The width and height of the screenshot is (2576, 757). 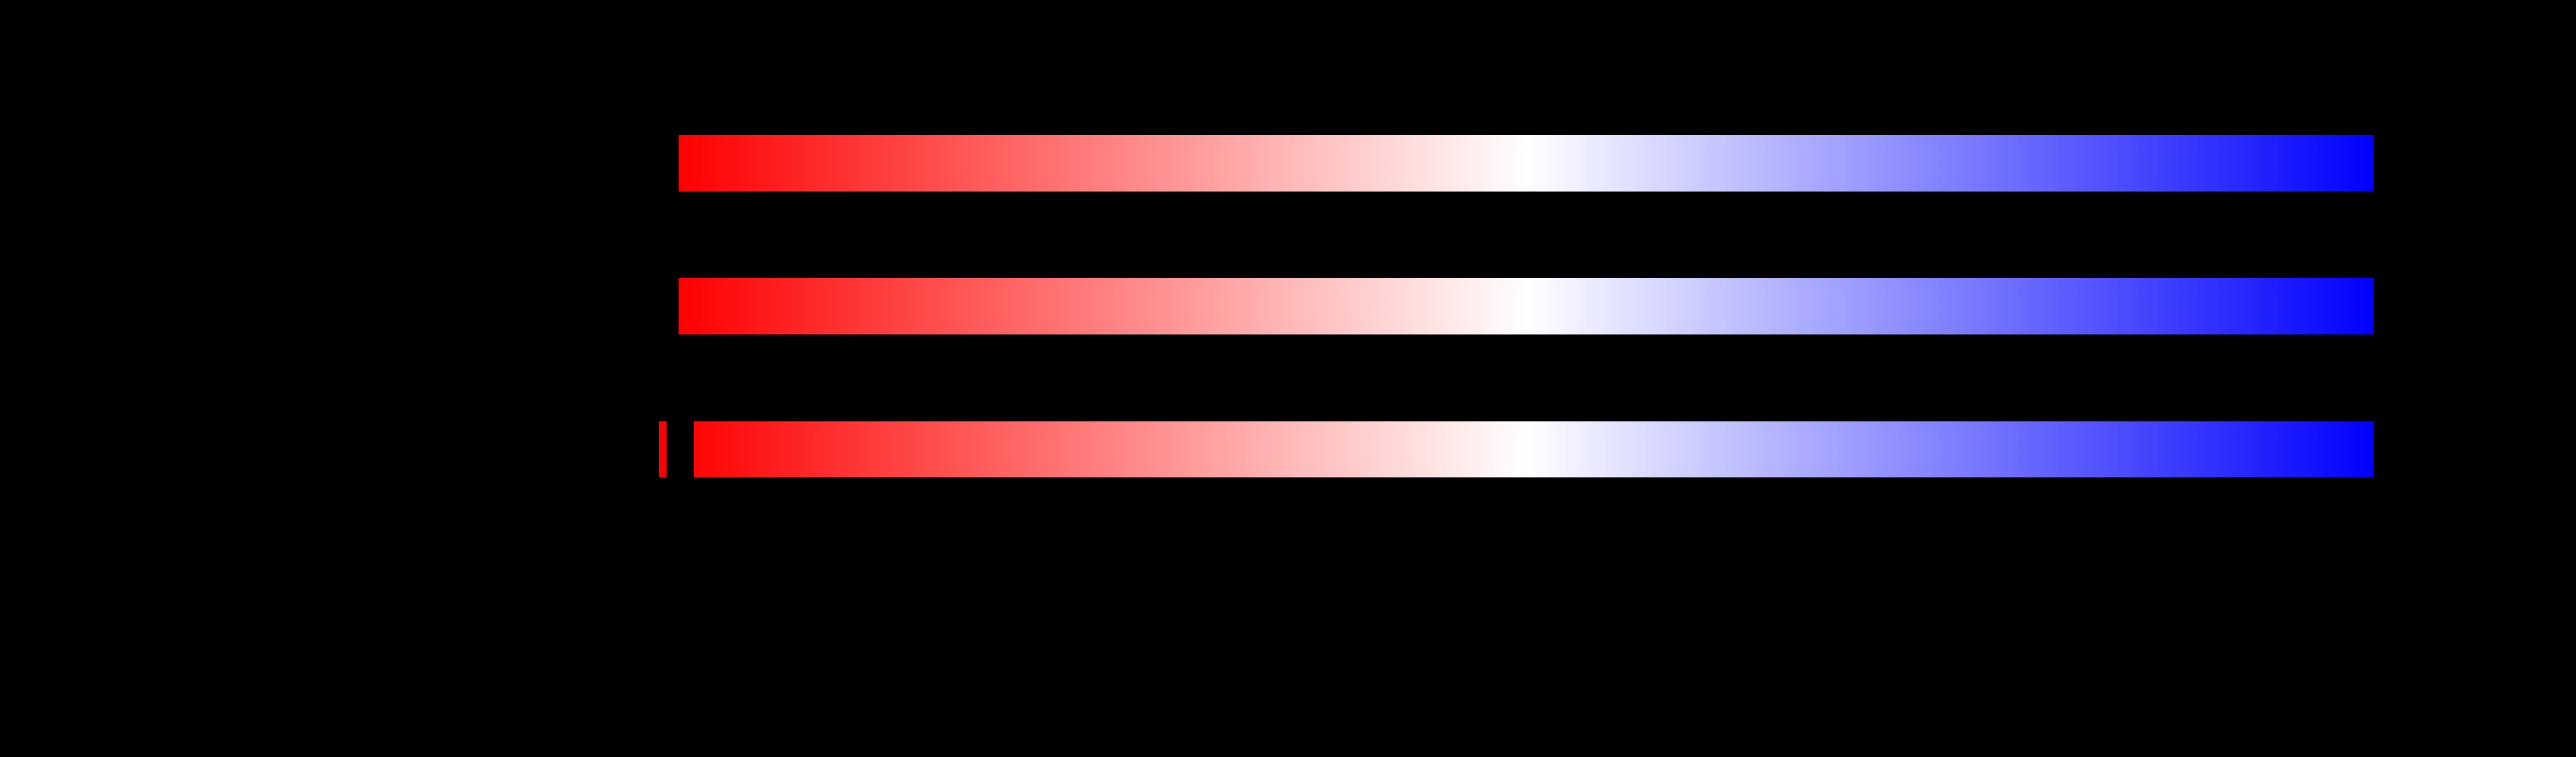 What do you see at coordinates (663, 449) in the screenshot?
I see `colorbar-strip-3-leading-segment` at bounding box center [663, 449].